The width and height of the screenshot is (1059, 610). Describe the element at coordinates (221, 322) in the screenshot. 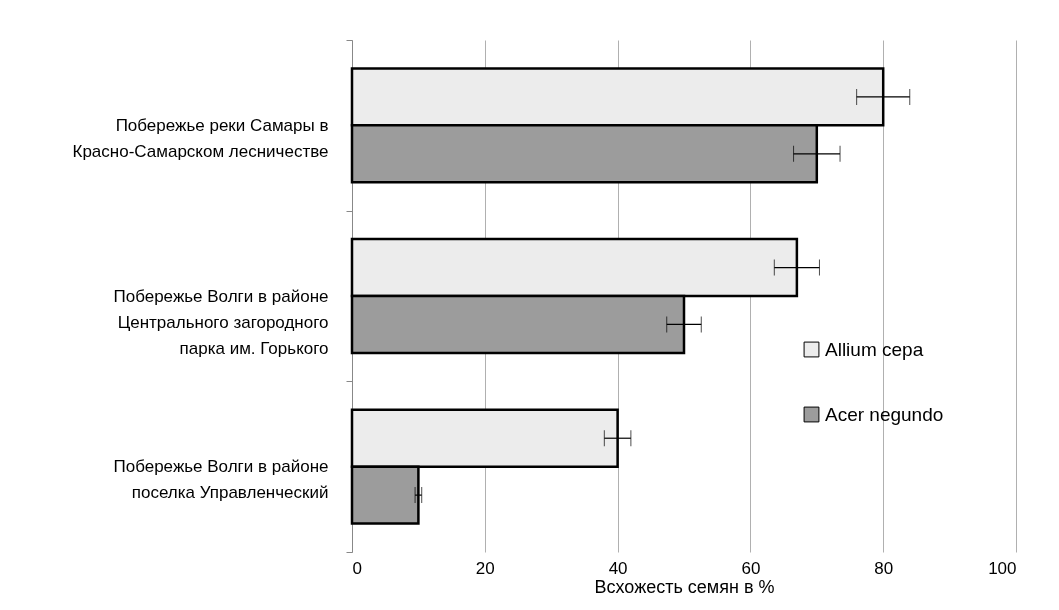

I see `y-tick-label: Побережье Волги в районе Центрального загородного парка им. Горького` at that location.